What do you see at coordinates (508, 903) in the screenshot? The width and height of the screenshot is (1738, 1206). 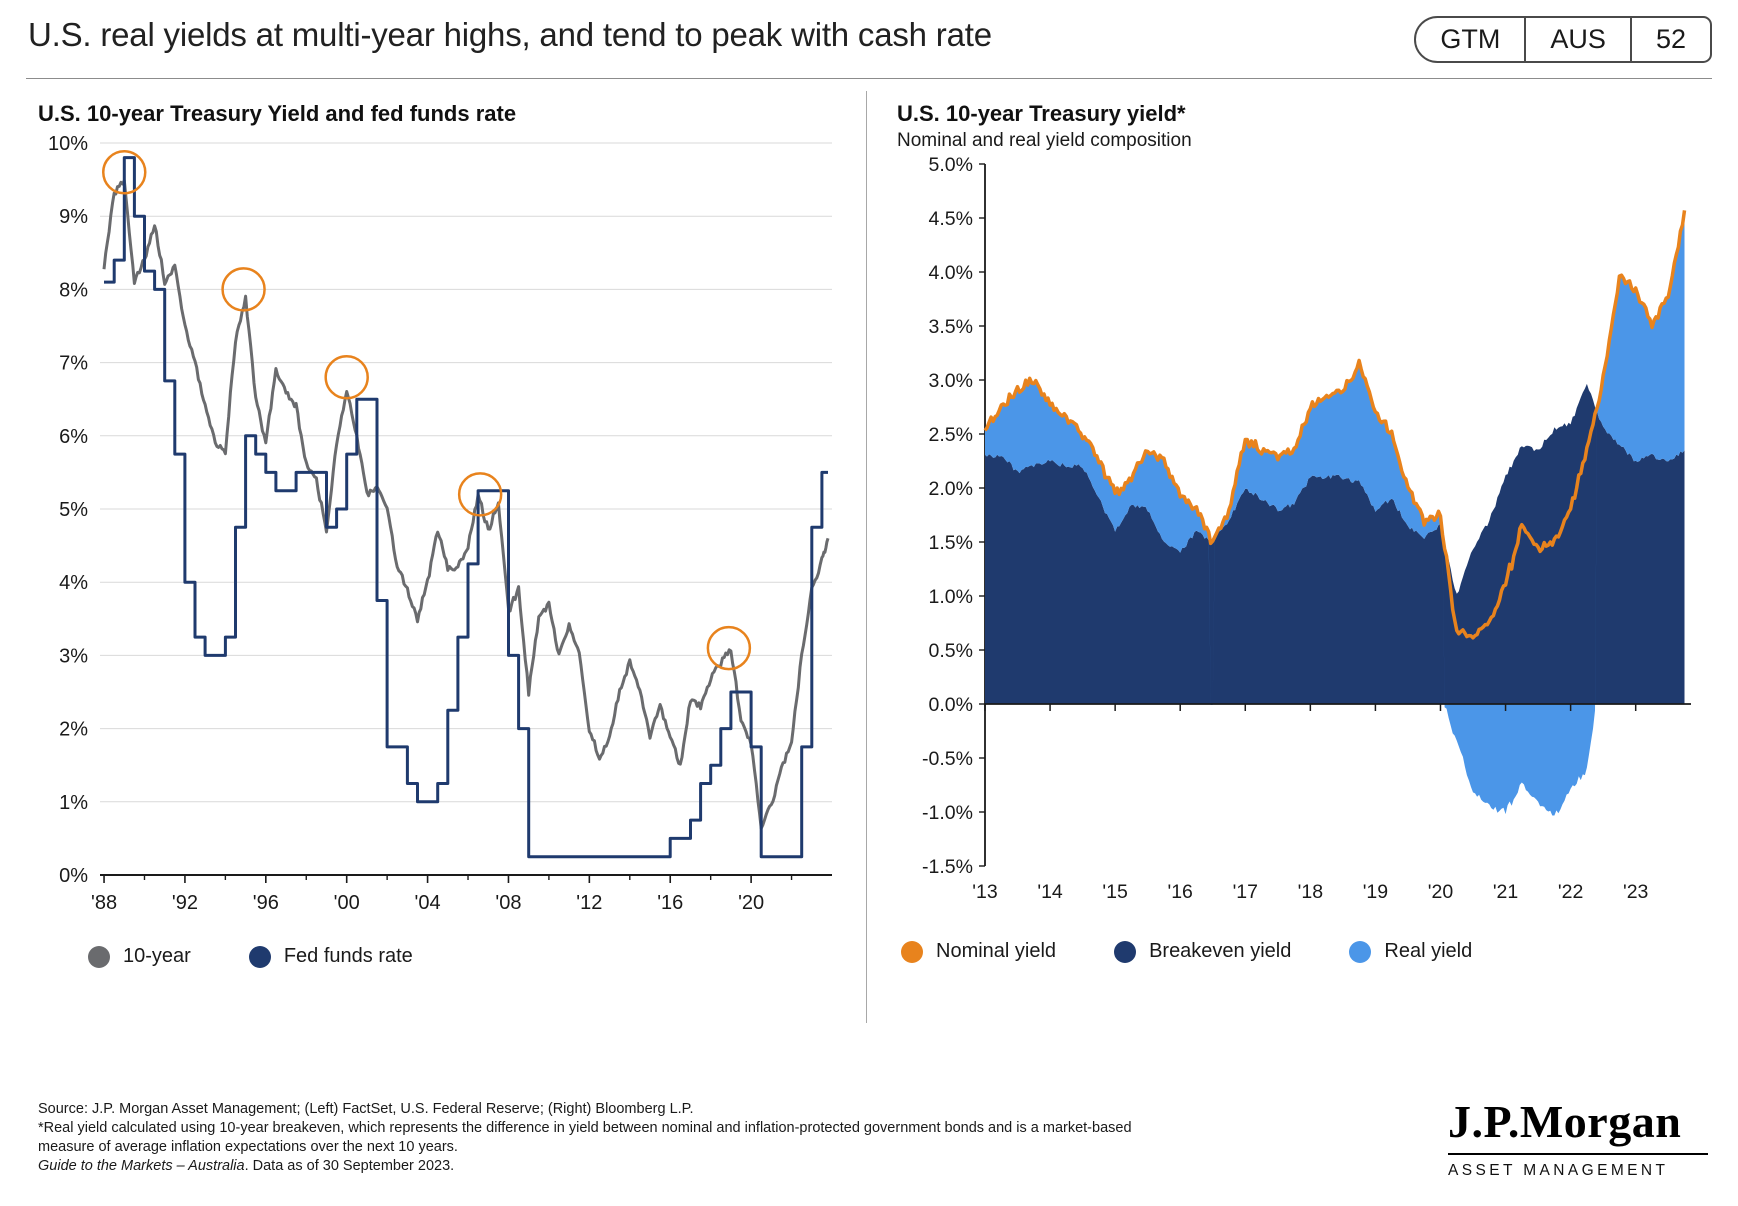 I see `x-axis-tick-label: '08` at bounding box center [508, 903].